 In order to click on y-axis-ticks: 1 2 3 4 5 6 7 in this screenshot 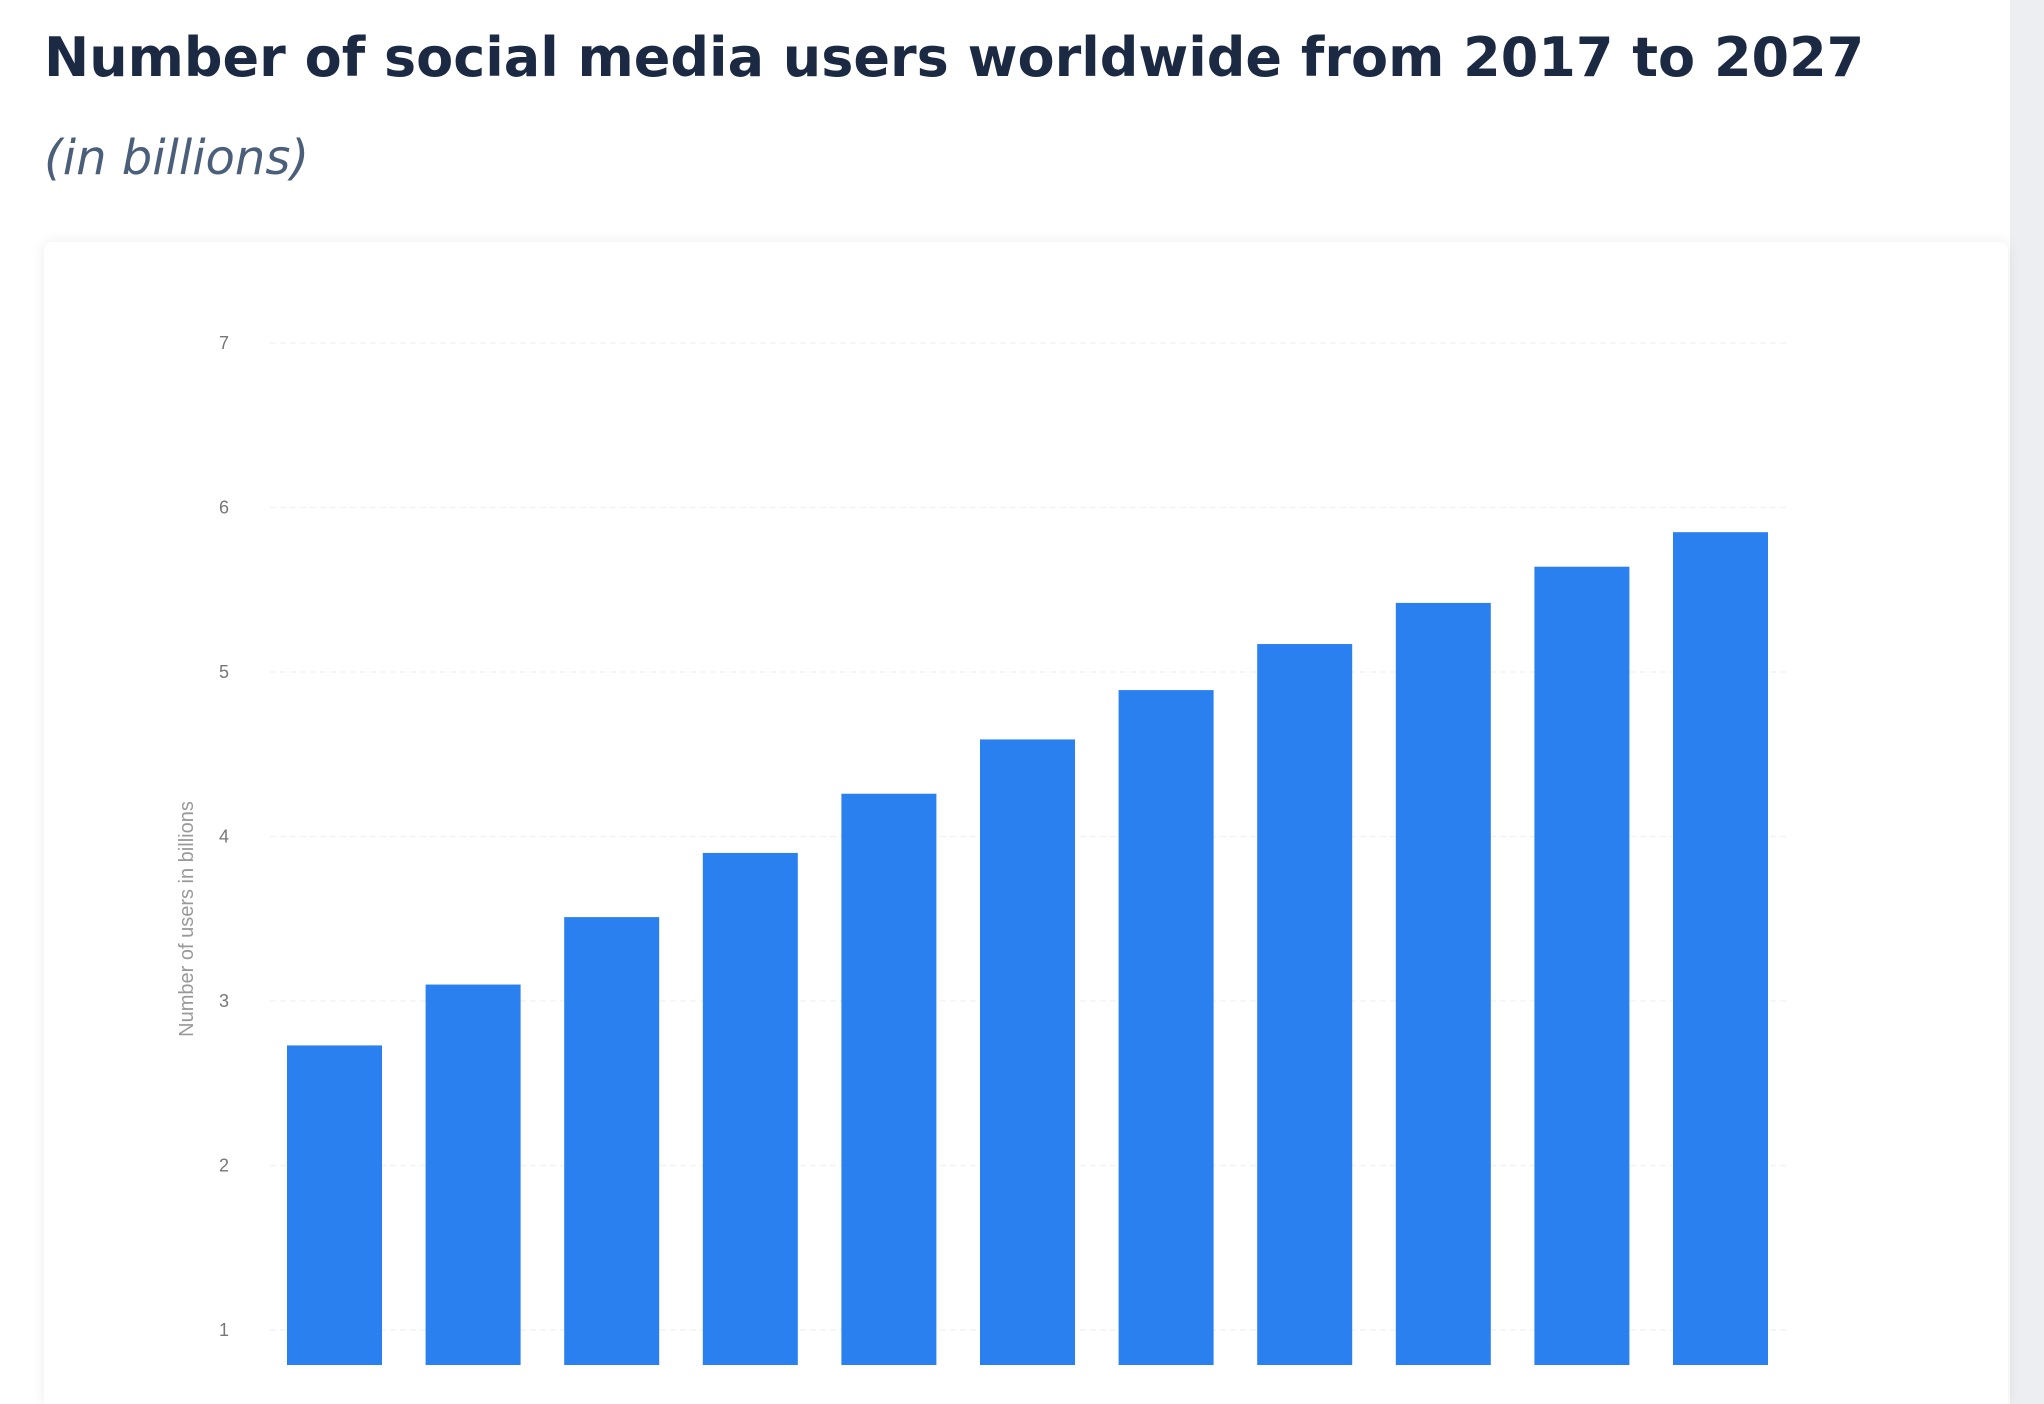, I will do `click(224, 836)`.